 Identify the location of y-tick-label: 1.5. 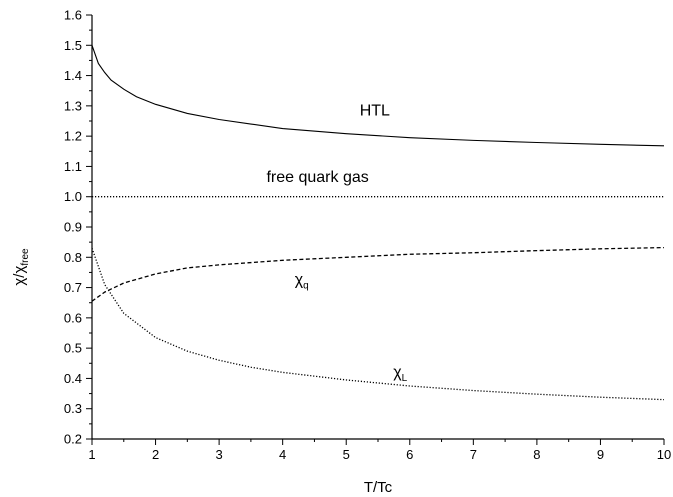
(73, 45).